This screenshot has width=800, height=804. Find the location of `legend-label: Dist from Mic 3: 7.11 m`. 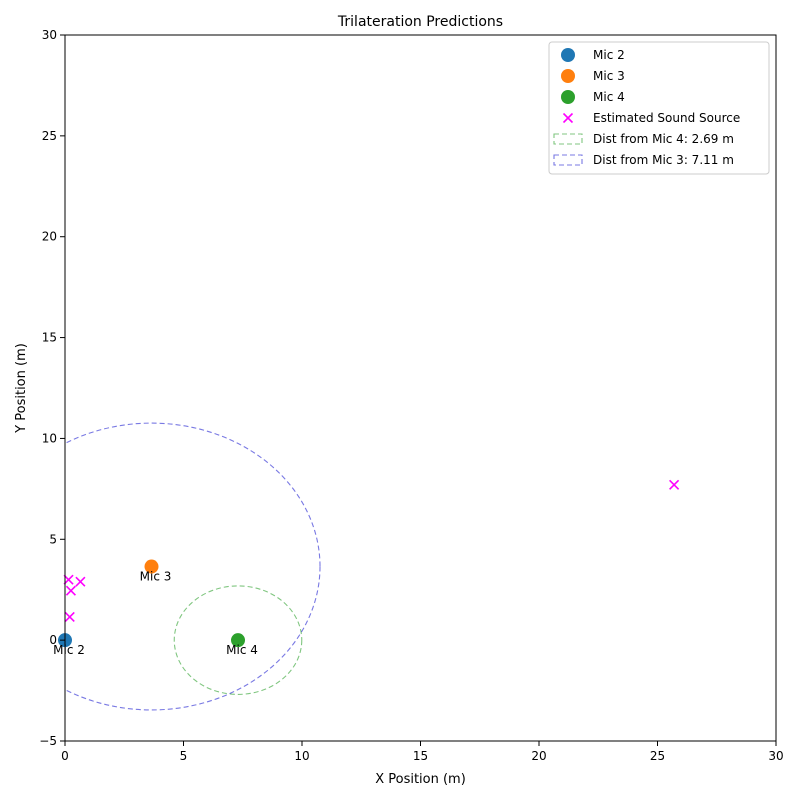

legend-label: Dist from Mic 3: 7.11 m is located at coordinates (663, 160).